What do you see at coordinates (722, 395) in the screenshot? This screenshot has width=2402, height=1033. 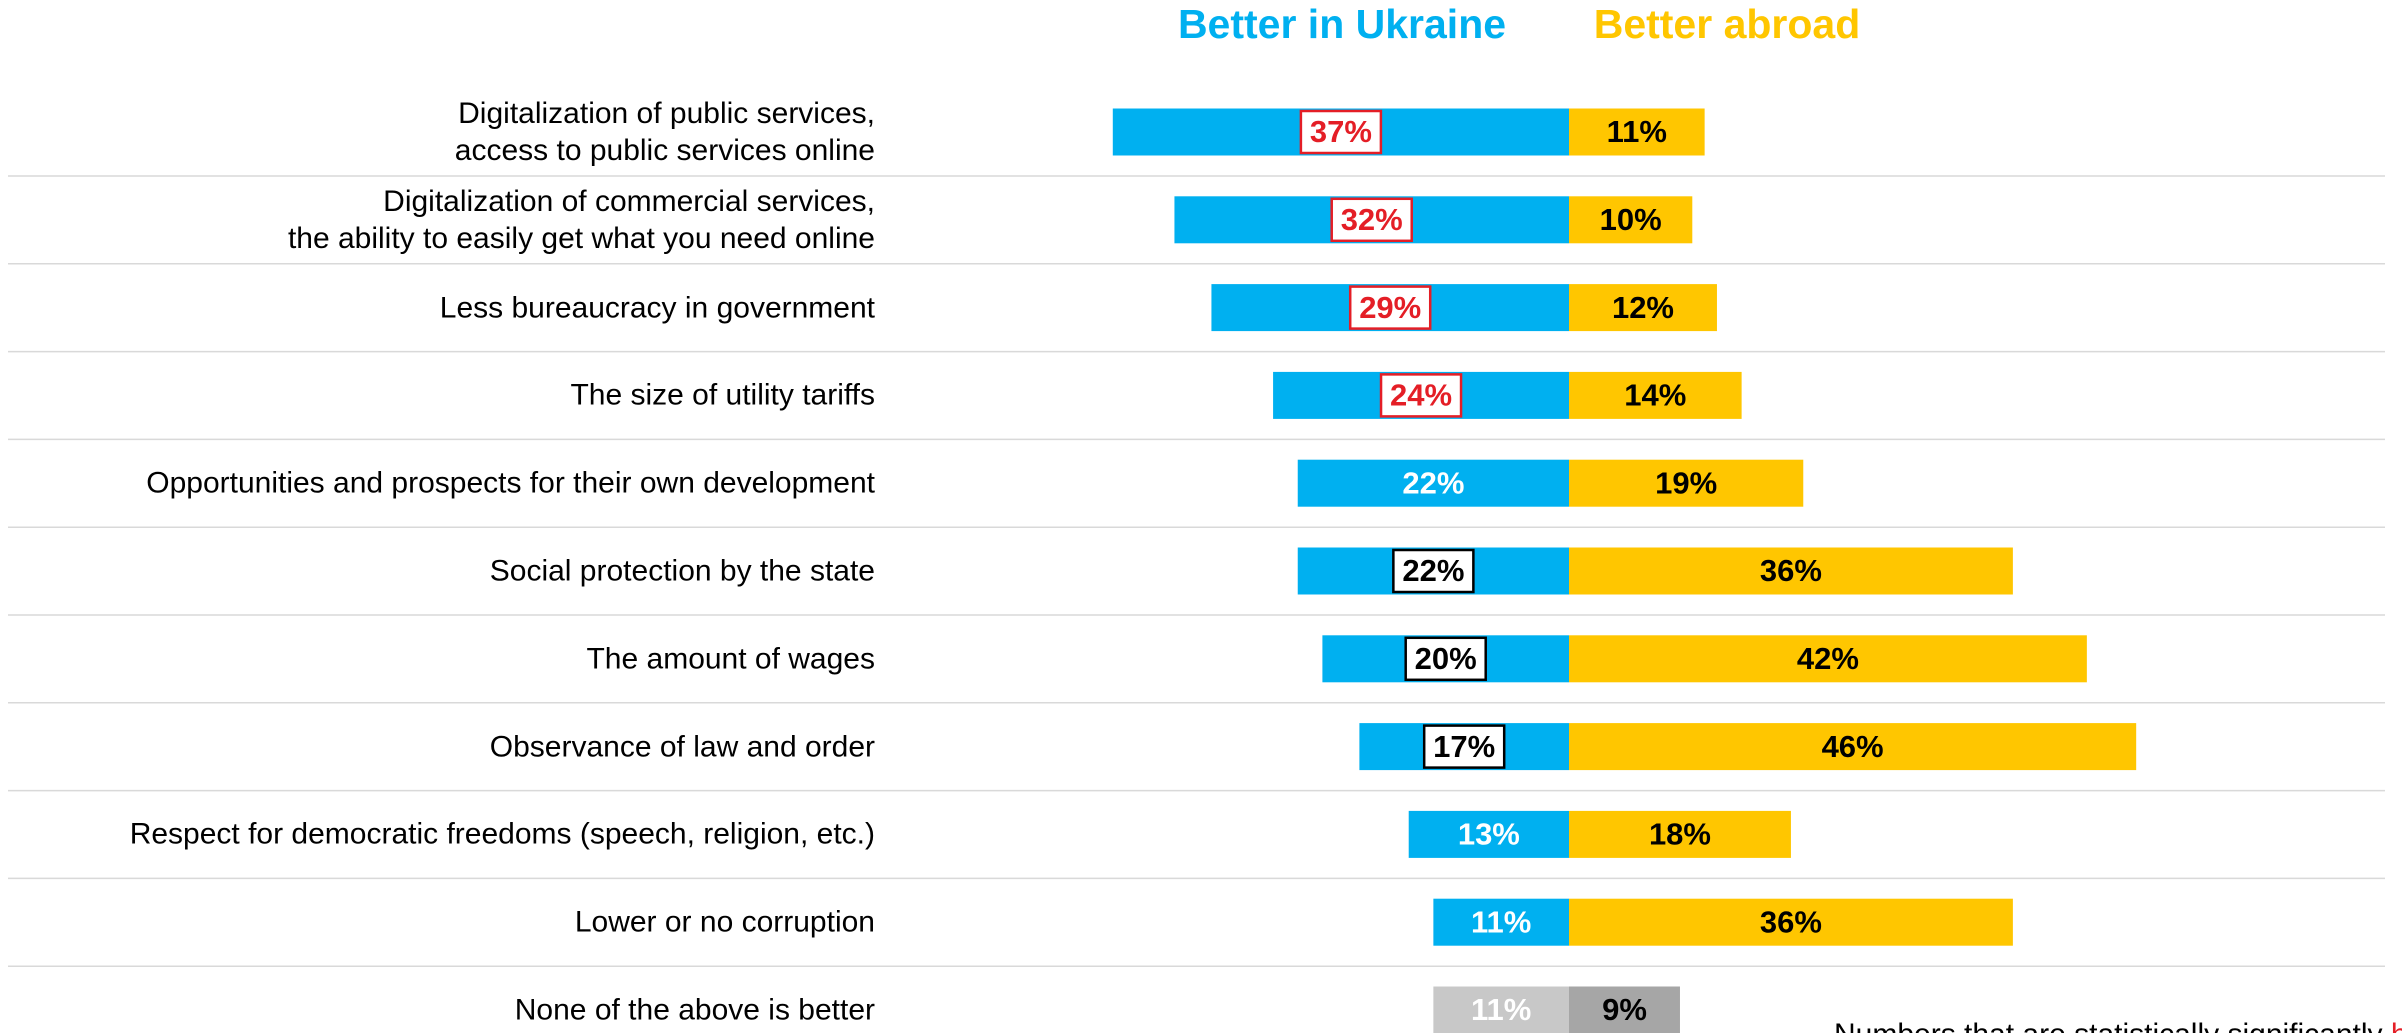 I see `category-label: The size of utility tariffs` at bounding box center [722, 395].